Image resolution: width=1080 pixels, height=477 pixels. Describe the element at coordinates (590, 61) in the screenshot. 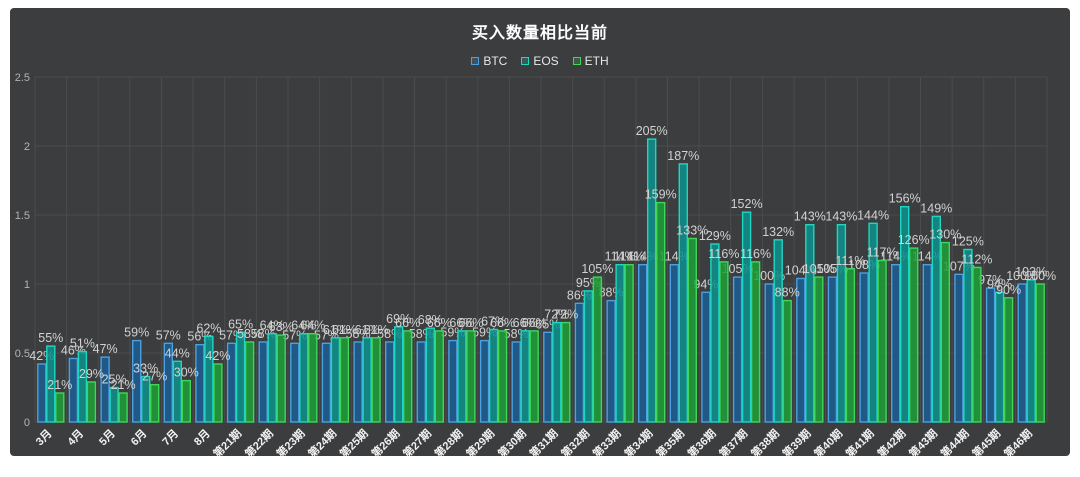

I see `legend-item-eth: ETH` at that location.